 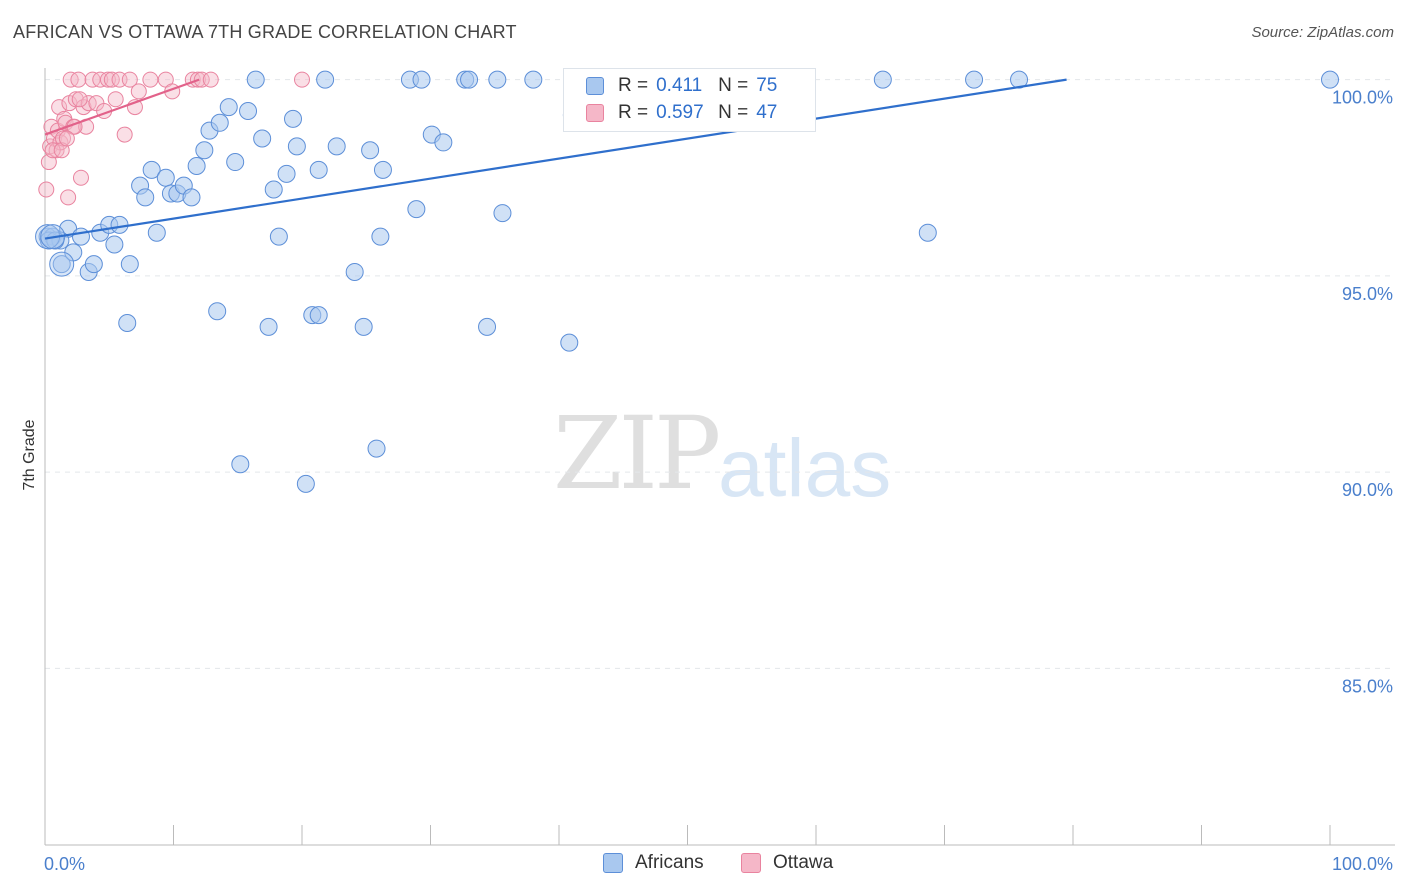 I want to click on legend-swatch-africans, so click(x=595, y=86).